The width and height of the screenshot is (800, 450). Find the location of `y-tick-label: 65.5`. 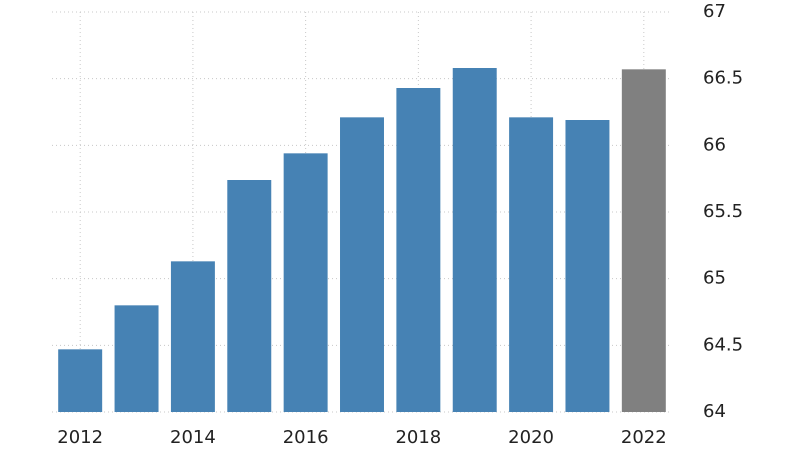

y-tick-label: 65.5 is located at coordinates (723, 211).